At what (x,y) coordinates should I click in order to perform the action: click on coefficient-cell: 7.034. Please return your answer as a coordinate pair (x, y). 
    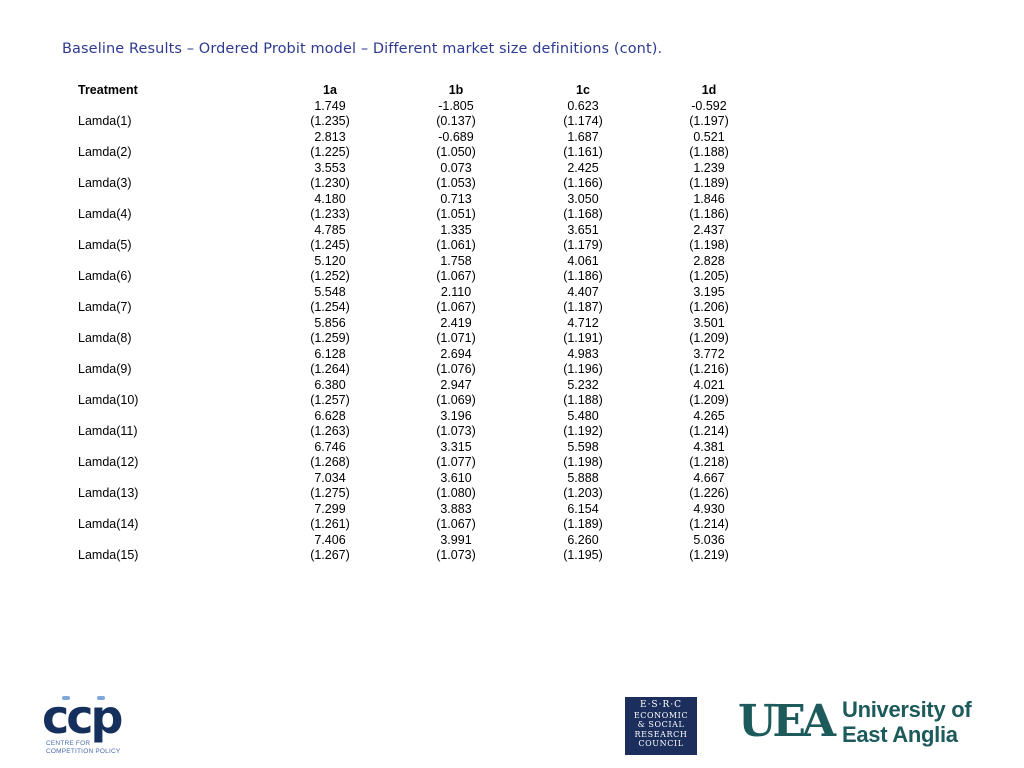
    Looking at the image, I should click on (330, 478).